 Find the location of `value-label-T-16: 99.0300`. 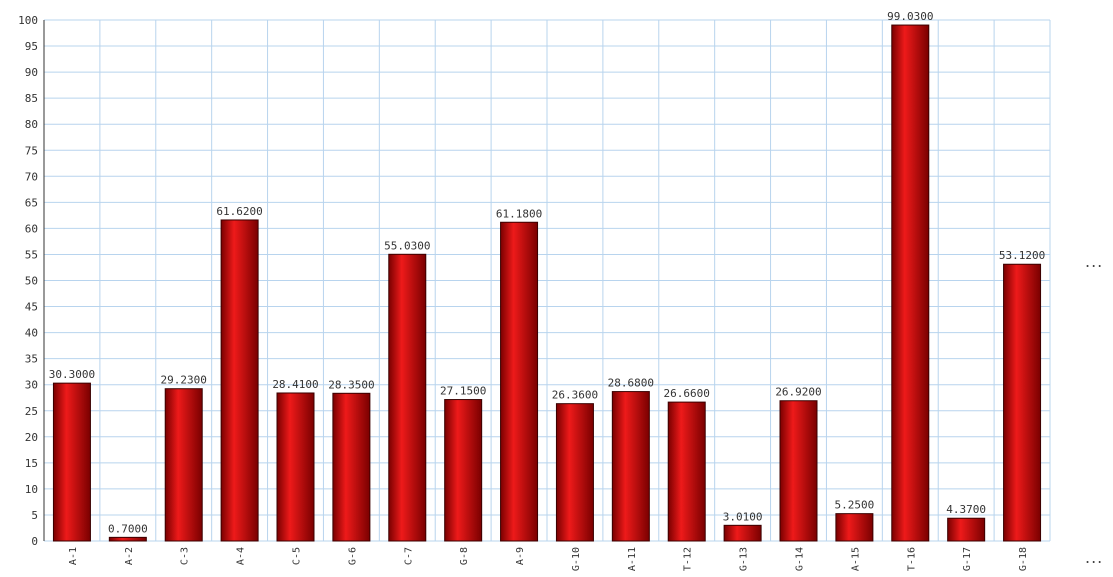

value-label-T-16: 99.0300 is located at coordinates (910, 16).